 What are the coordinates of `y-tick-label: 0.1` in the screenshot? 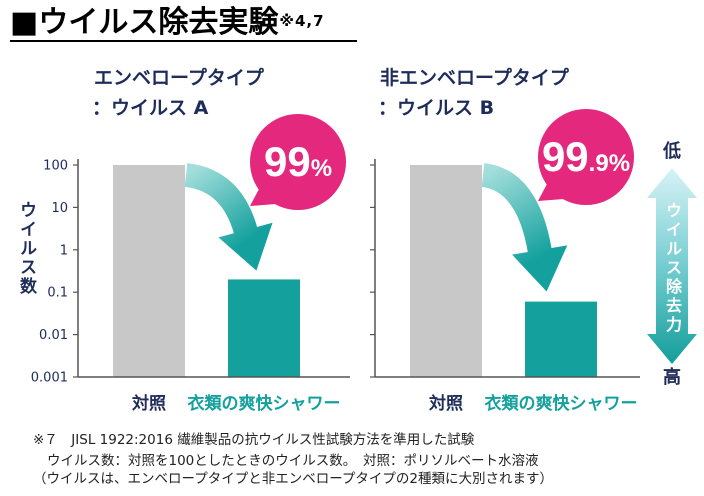 It's located at (57, 293).